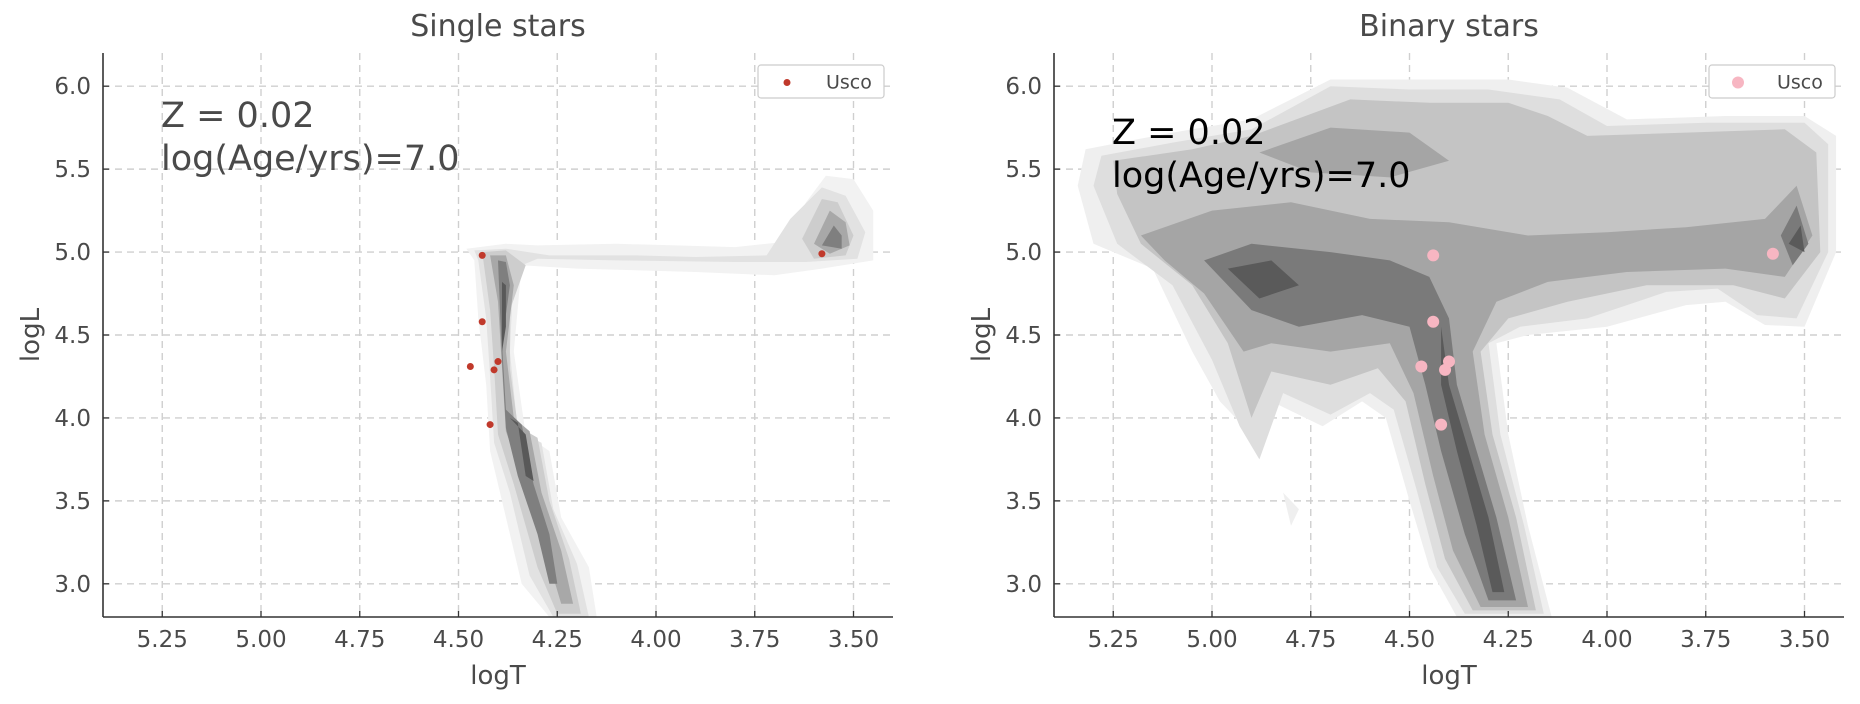  Describe the element at coordinates (1449, 26) in the screenshot. I see `chart-title: Binary stars` at that location.